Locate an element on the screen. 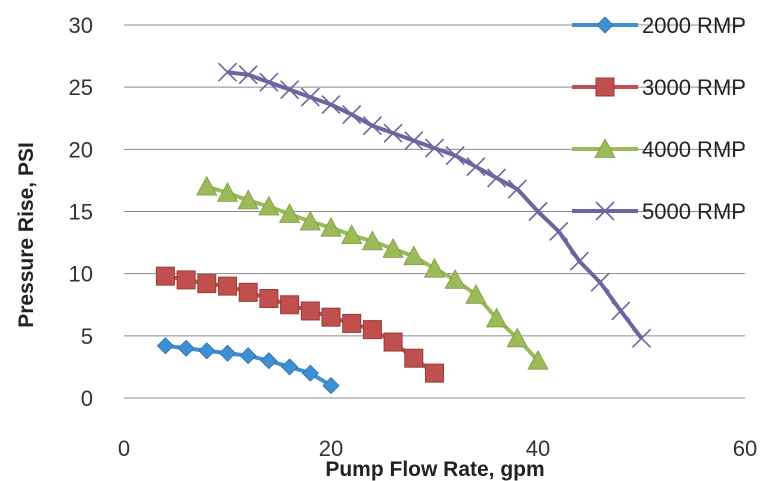 The height and width of the screenshot is (481, 773). legend-item: 5000 RMP is located at coordinates (659, 211).